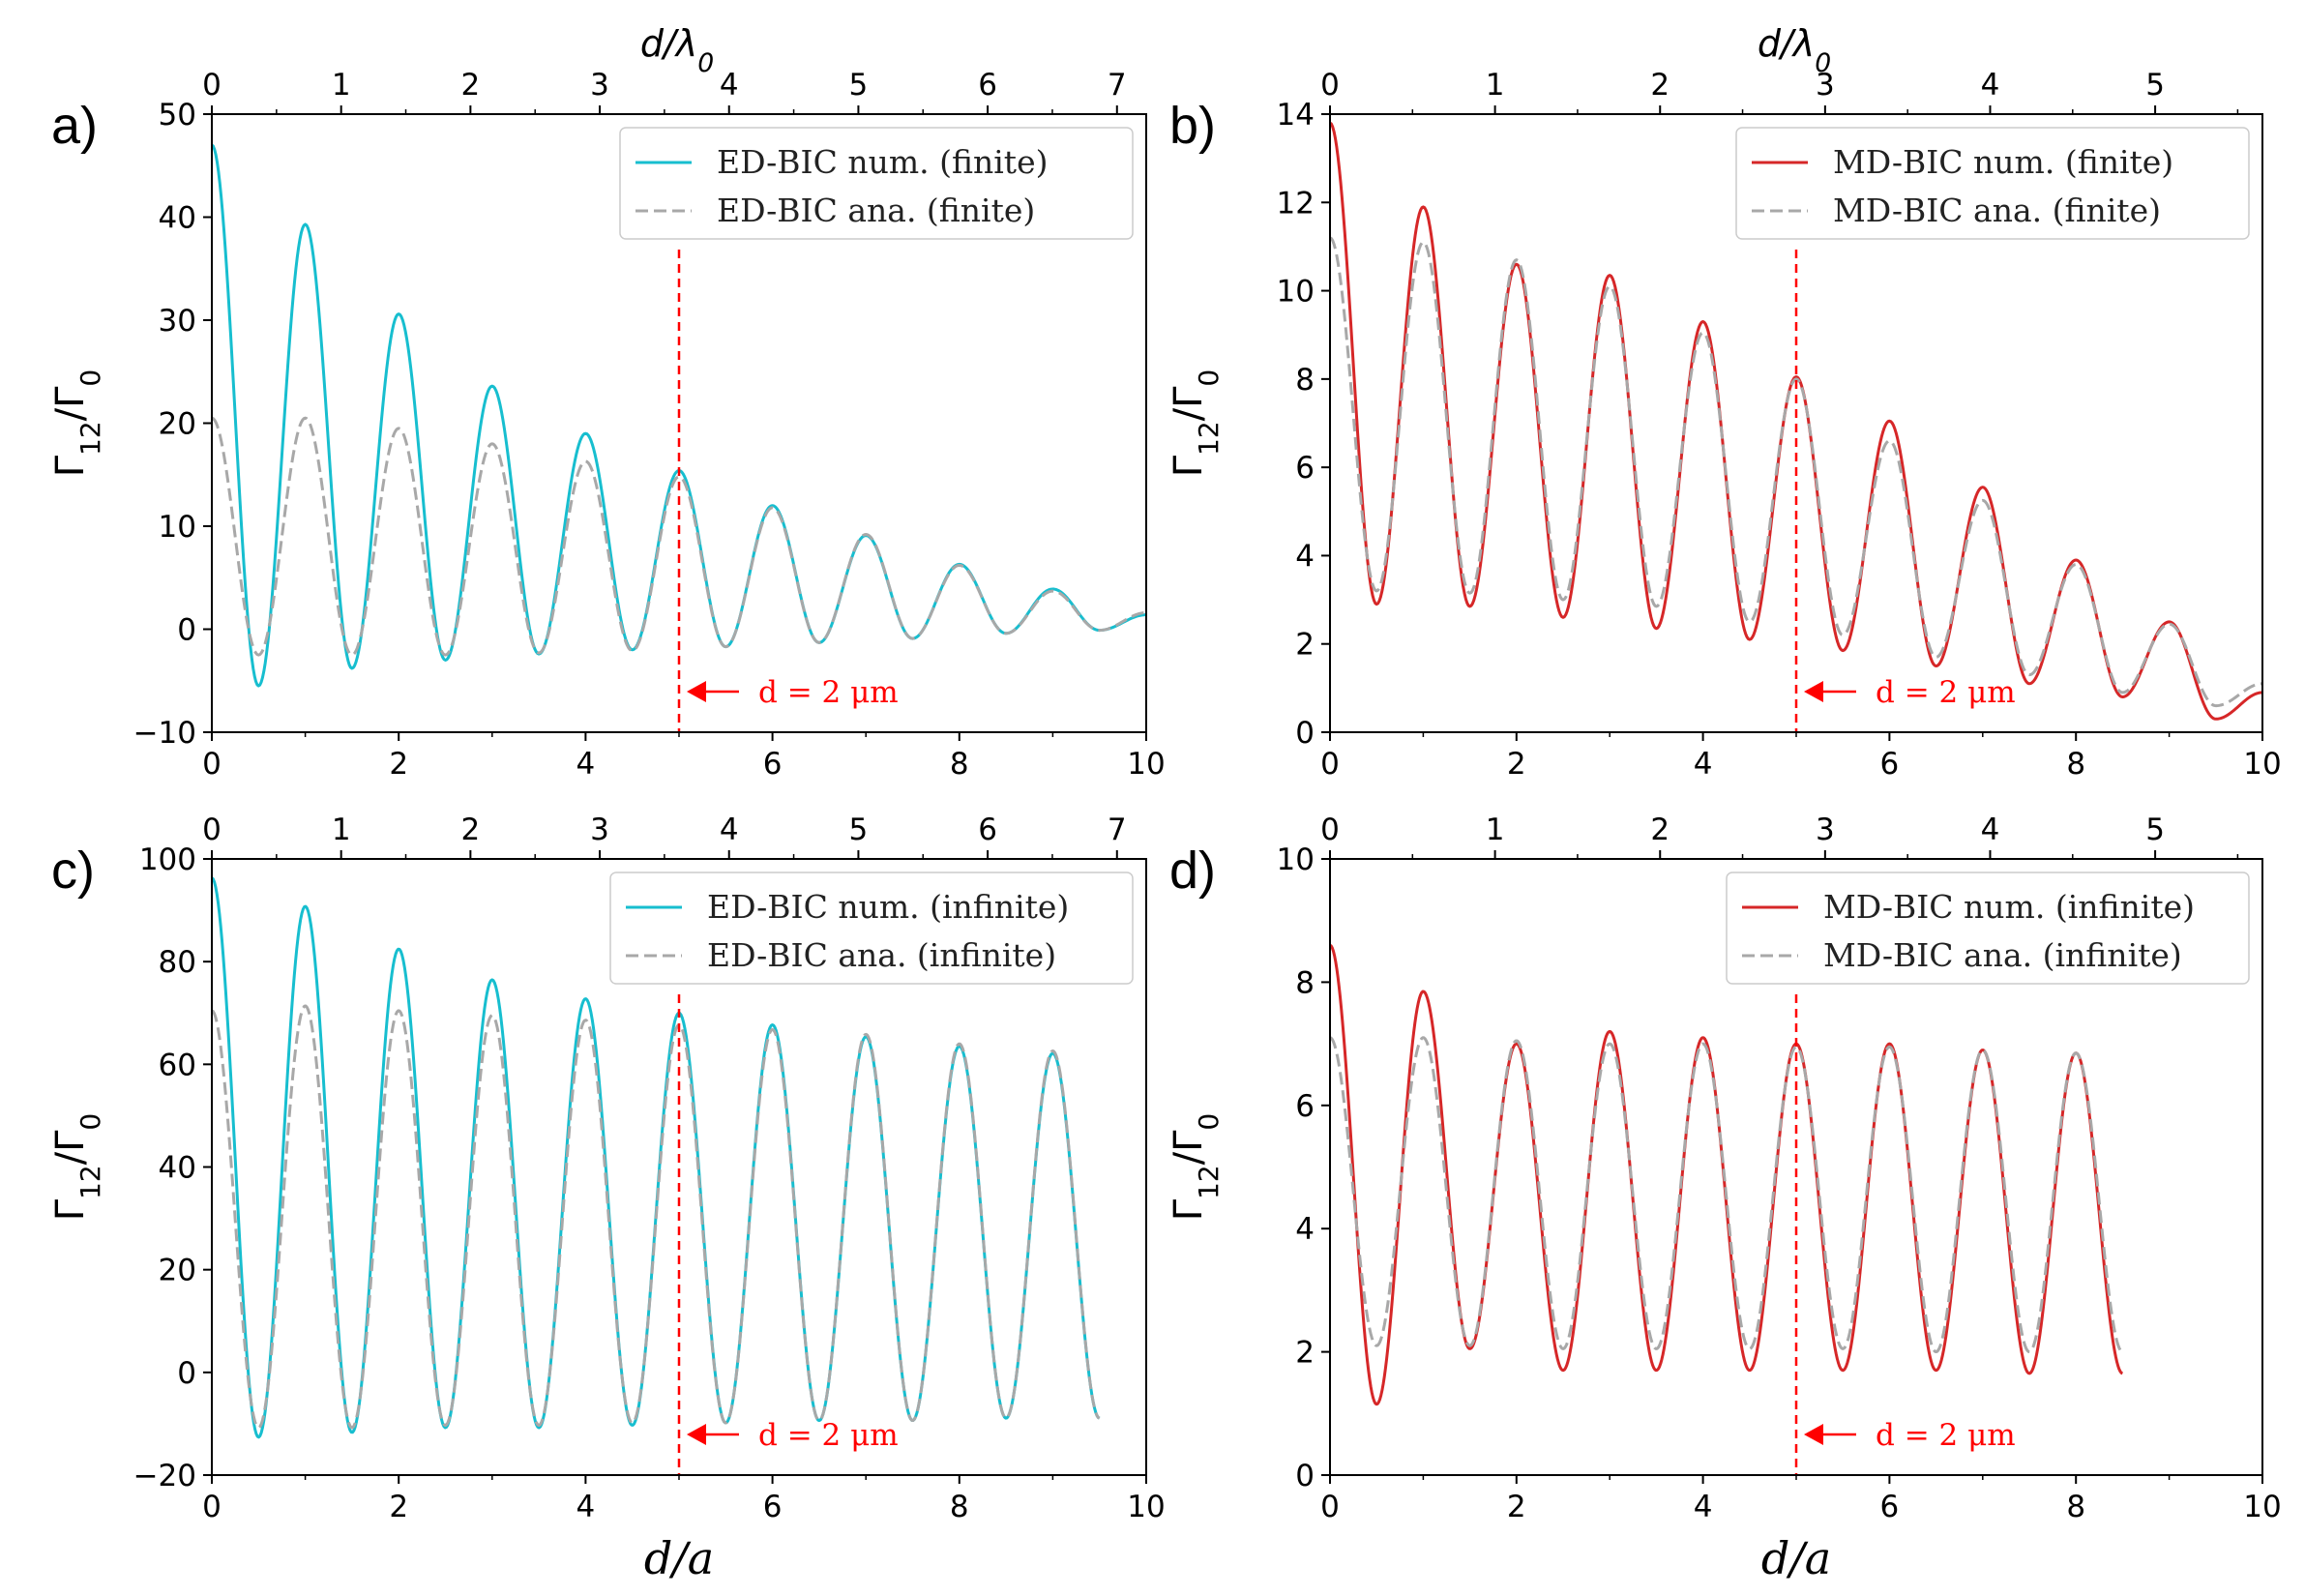 The width and height of the screenshot is (2305, 1596). I want to click on y-tick-label: 20, so click(177, 424).